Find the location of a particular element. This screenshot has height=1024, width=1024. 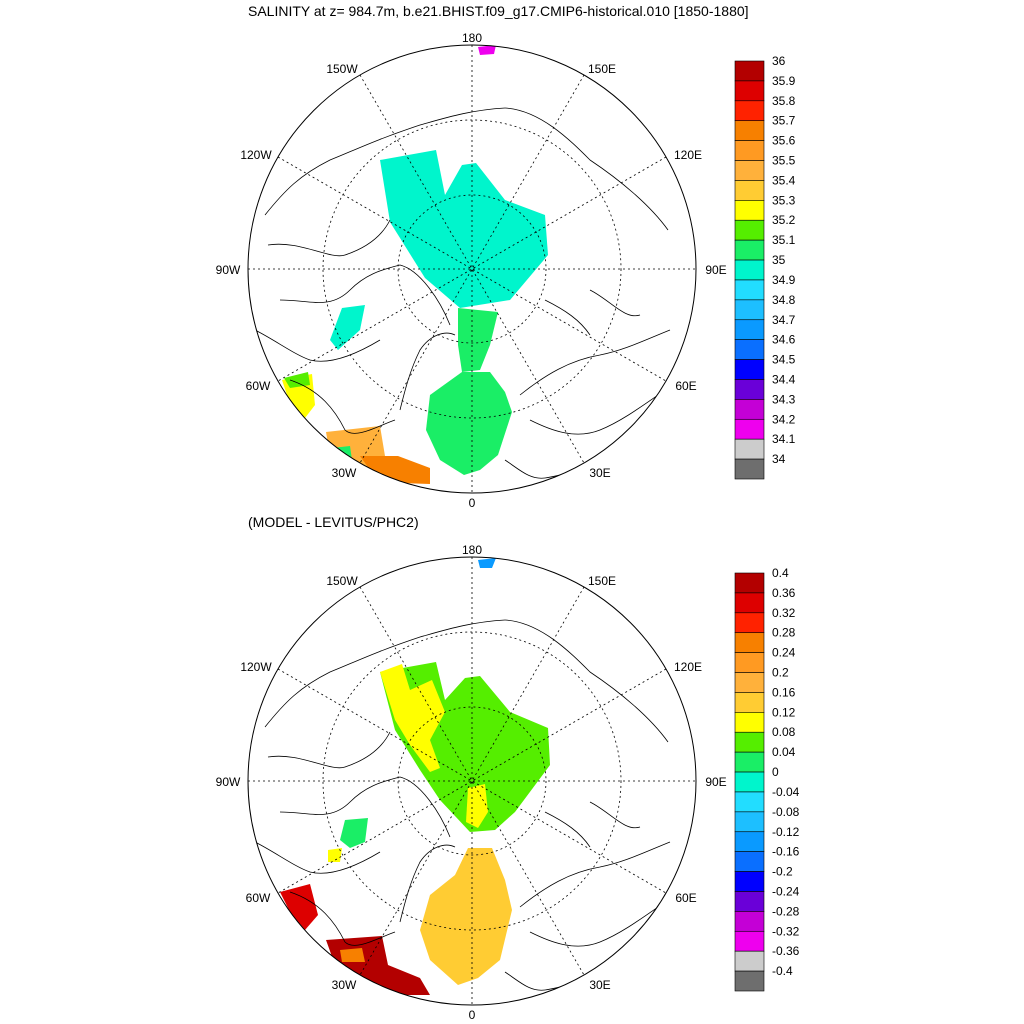

salinity-region-fram is located at coordinates (478, 340).